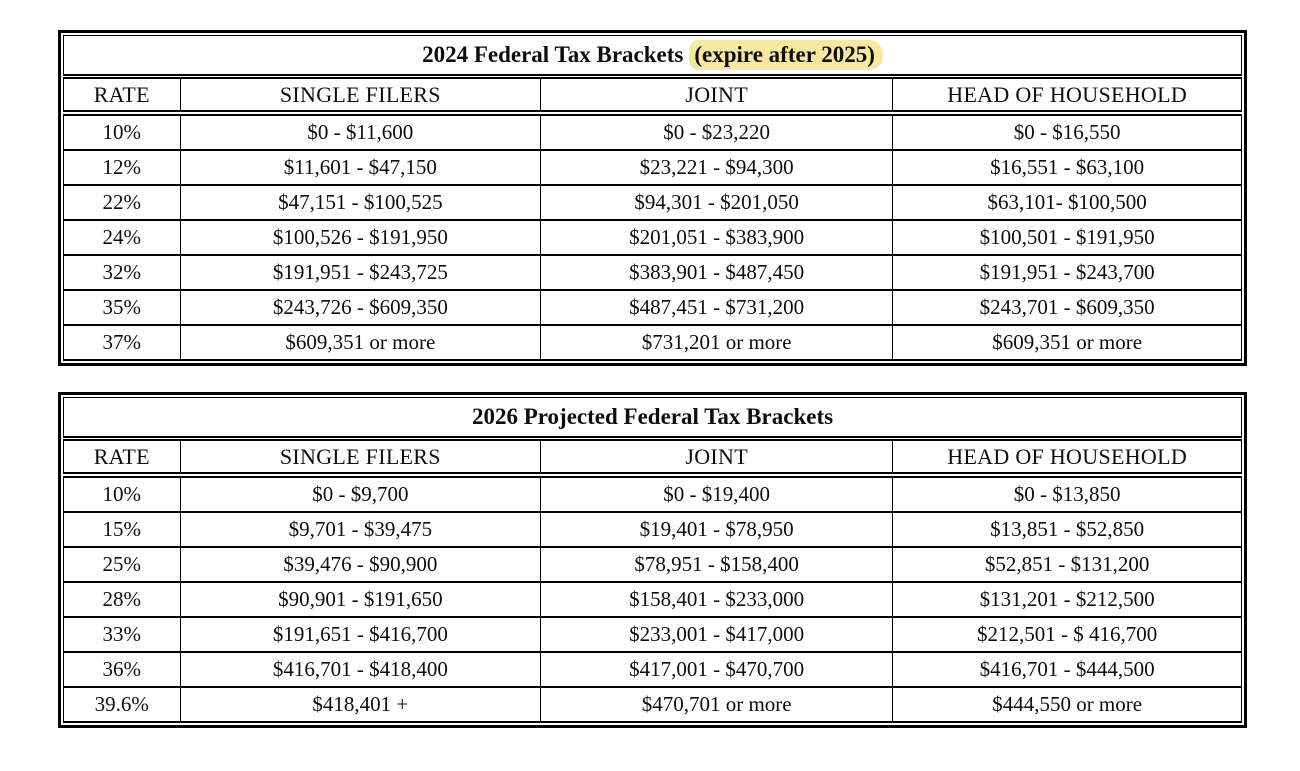 This screenshot has width=1300, height=771. I want to click on joint-cell: $23,221 - $94,300, so click(717, 167).